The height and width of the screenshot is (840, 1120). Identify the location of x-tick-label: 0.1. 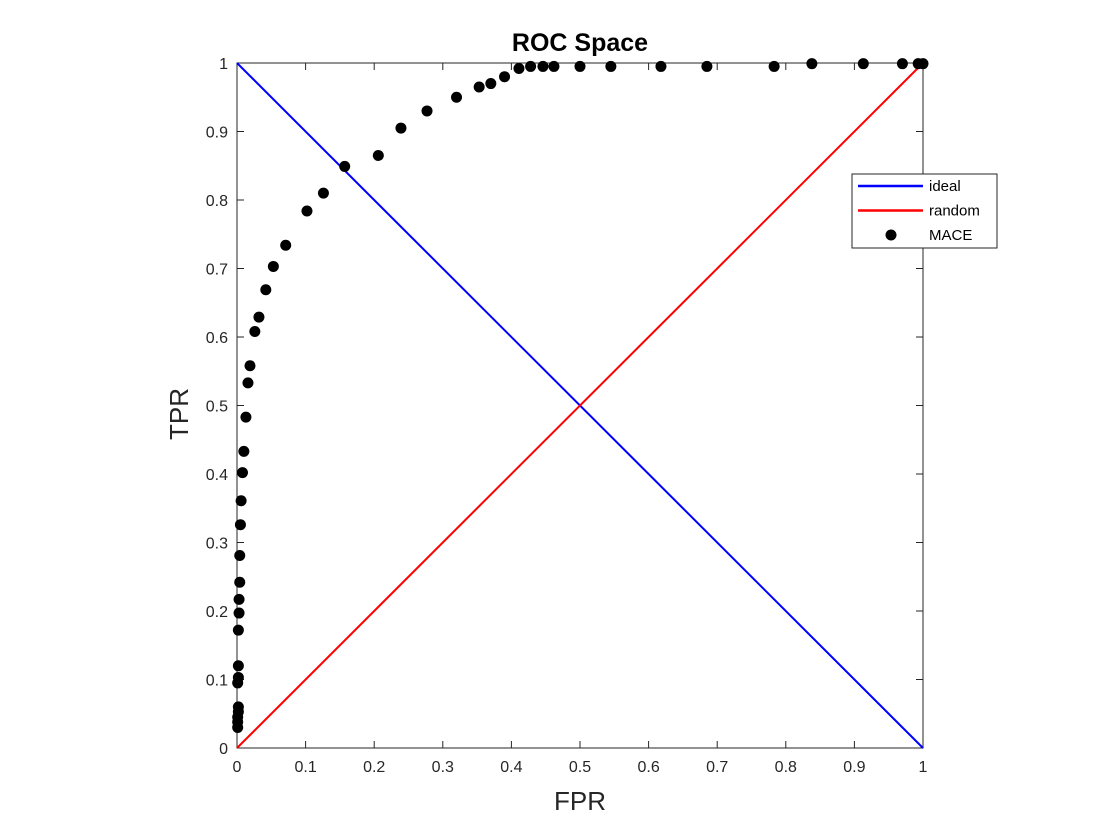
(305, 767).